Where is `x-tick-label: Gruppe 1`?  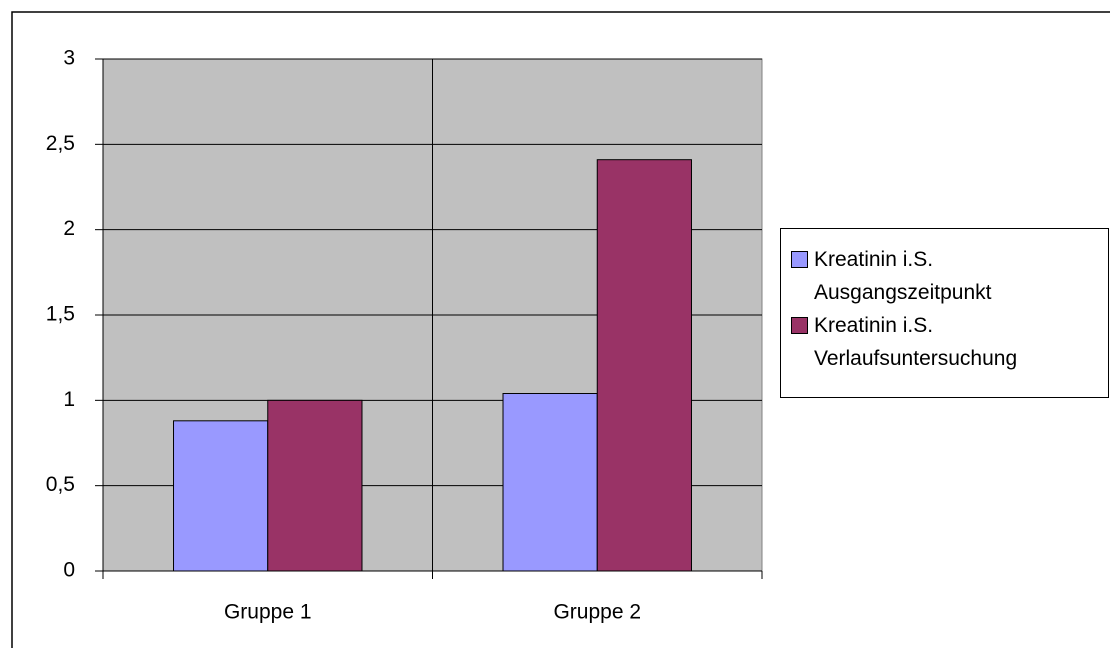 x-tick-label: Gruppe 1 is located at coordinates (268, 612).